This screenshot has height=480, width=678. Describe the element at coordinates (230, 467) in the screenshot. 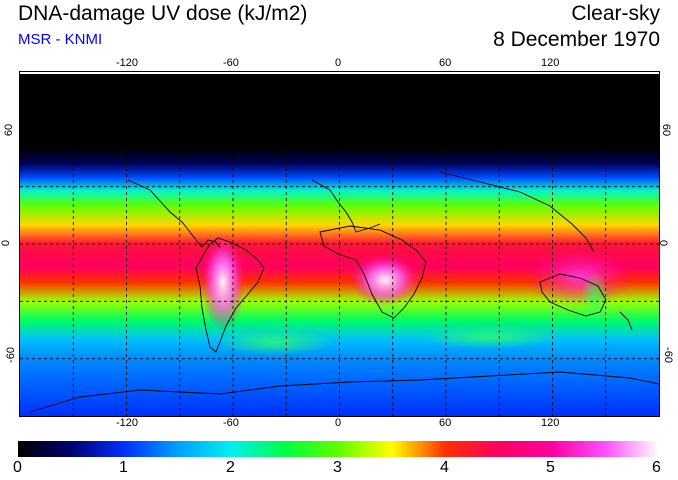

I see `colorbar-label: 2` at that location.